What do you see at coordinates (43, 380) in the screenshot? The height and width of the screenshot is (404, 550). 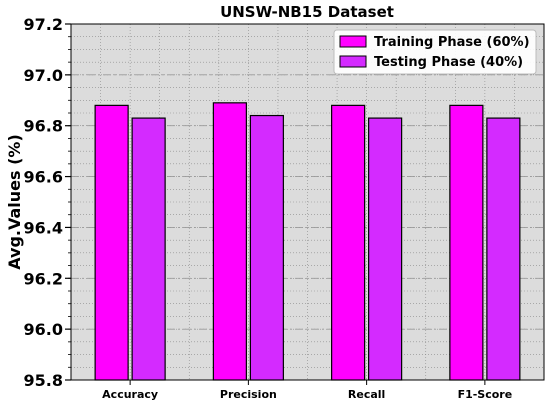 I see `y-tick-label: 95.8` at bounding box center [43, 380].